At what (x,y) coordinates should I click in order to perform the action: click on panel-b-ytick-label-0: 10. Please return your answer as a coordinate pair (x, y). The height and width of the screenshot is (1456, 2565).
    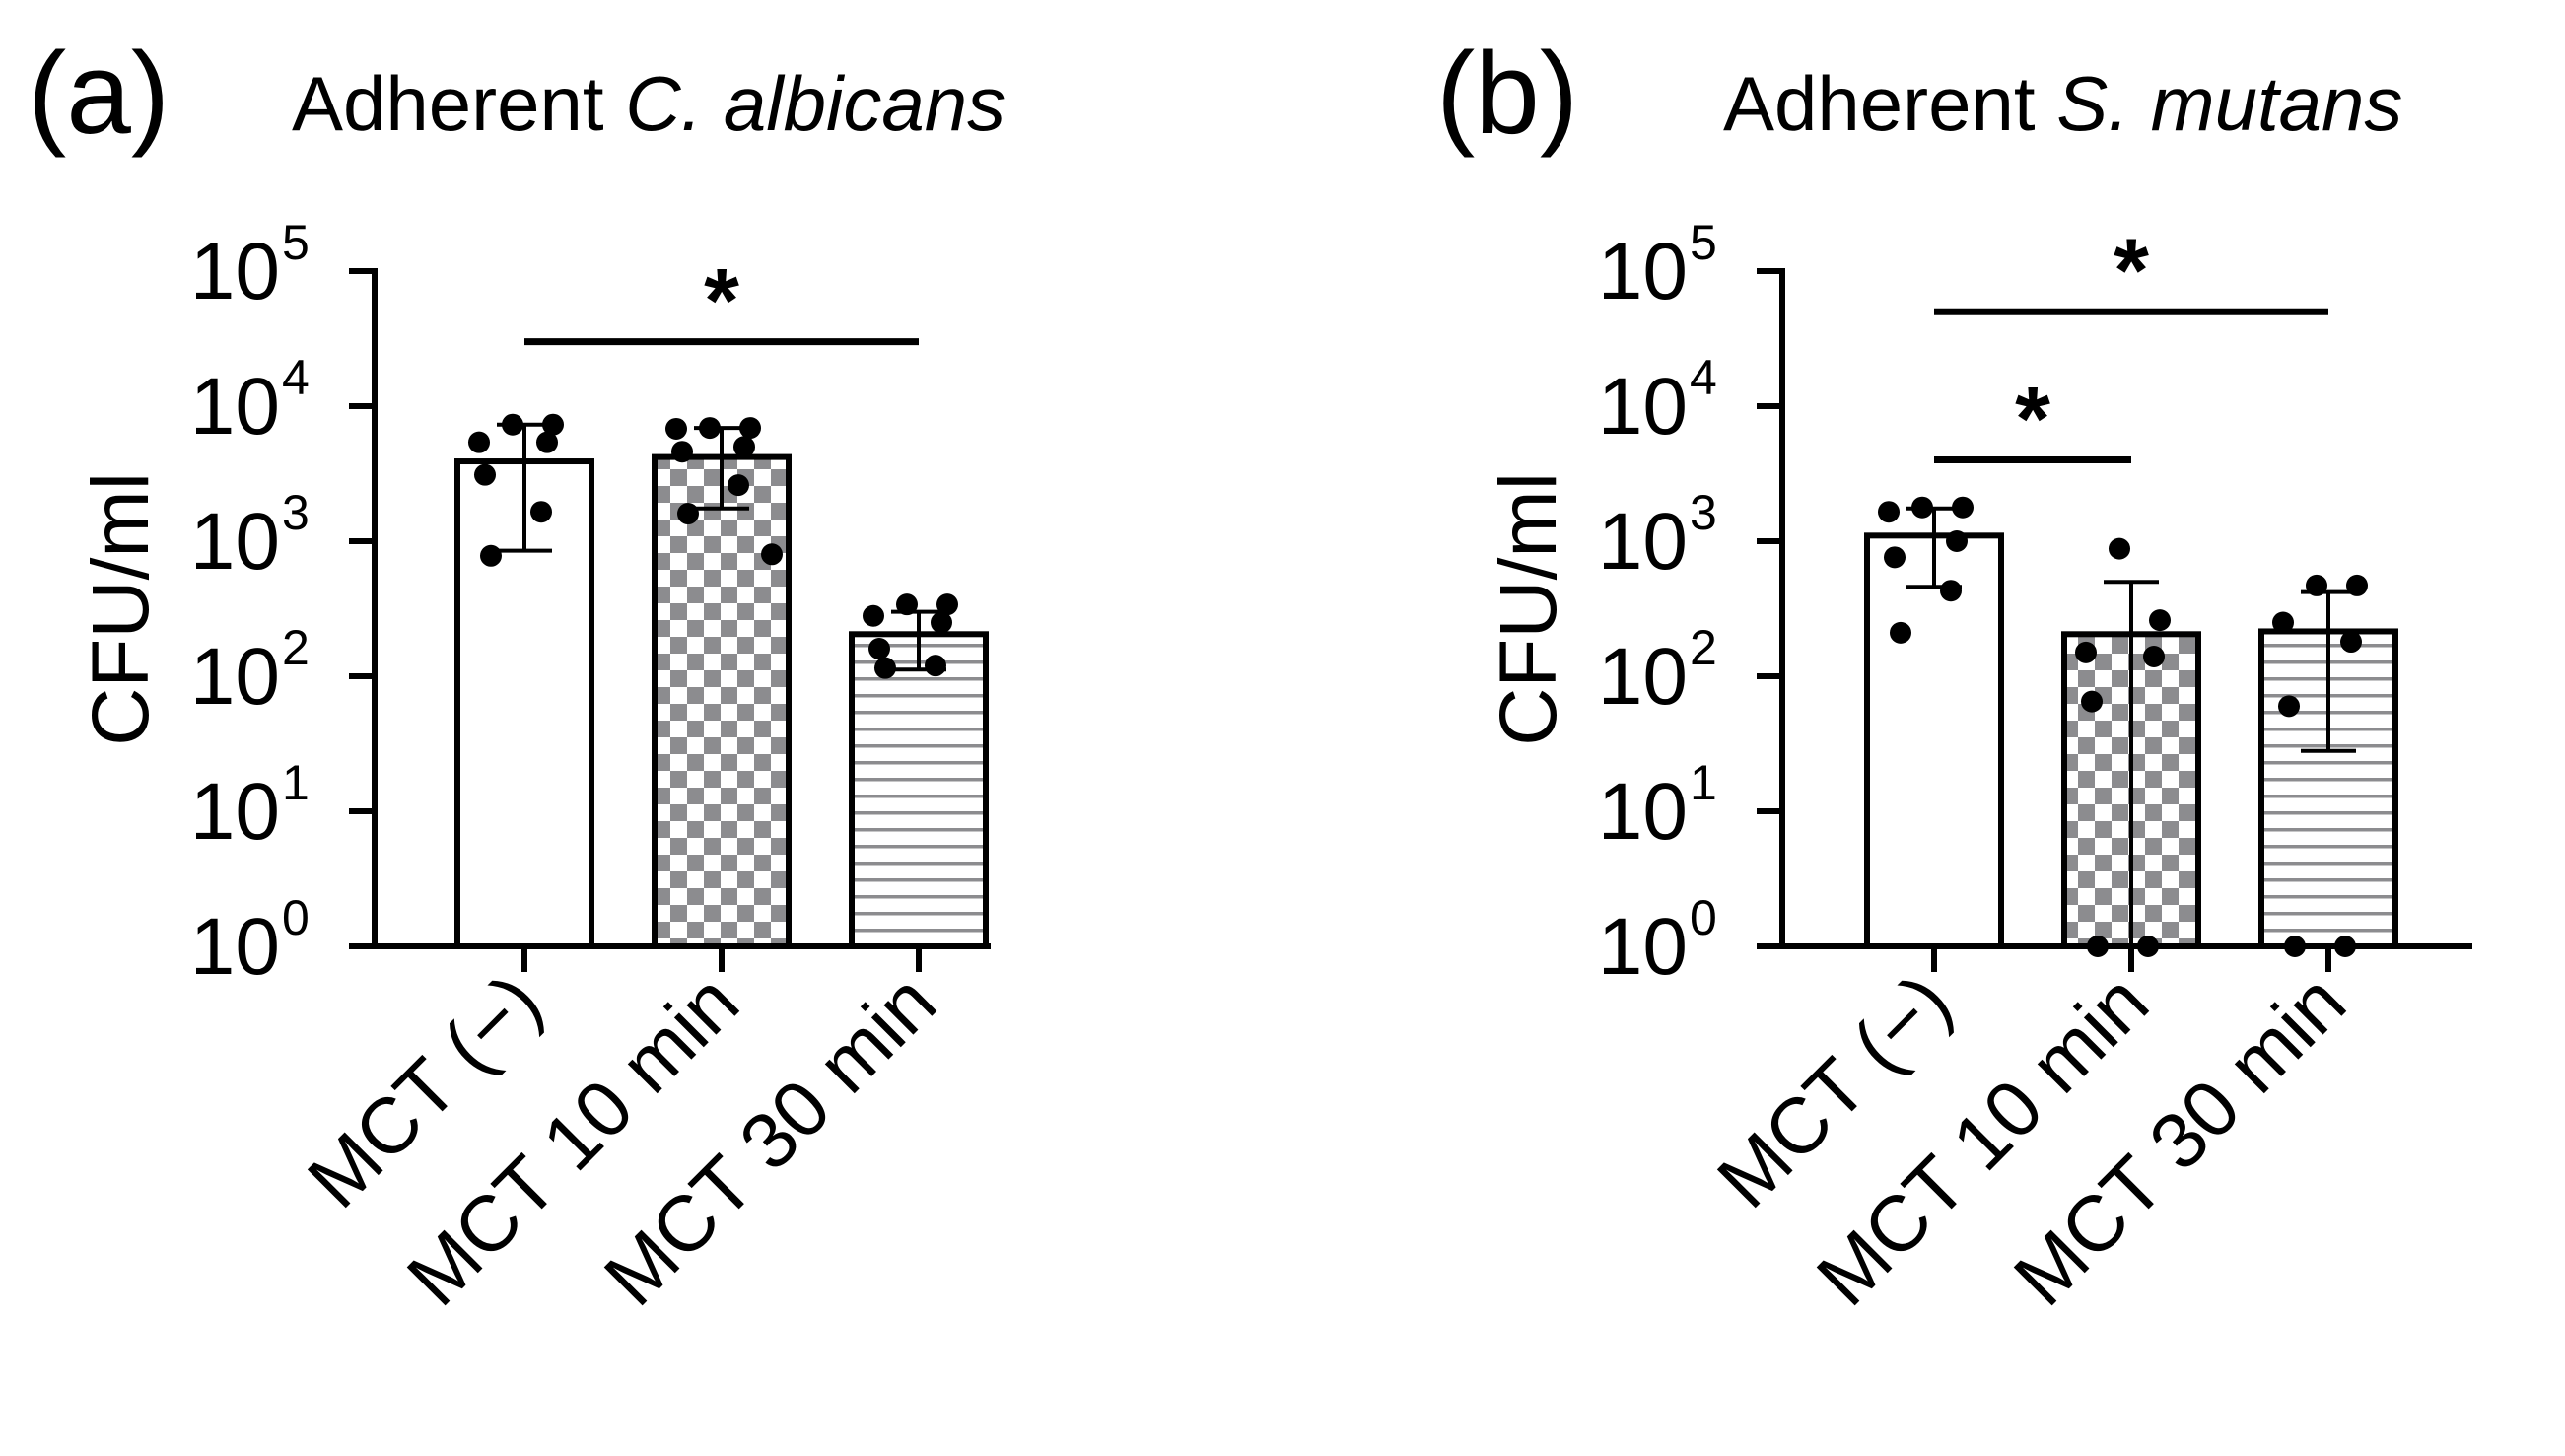
    Looking at the image, I should click on (1643, 947).